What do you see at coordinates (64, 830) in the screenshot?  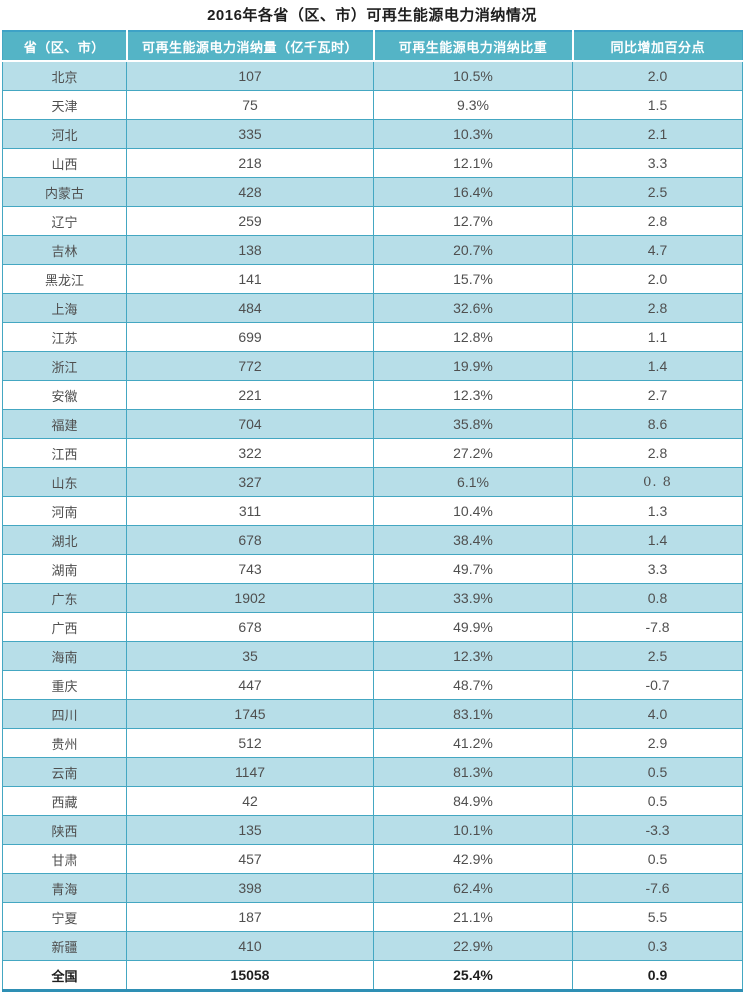 I see `cell-province: 陕西` at bounding box center [64, 830].